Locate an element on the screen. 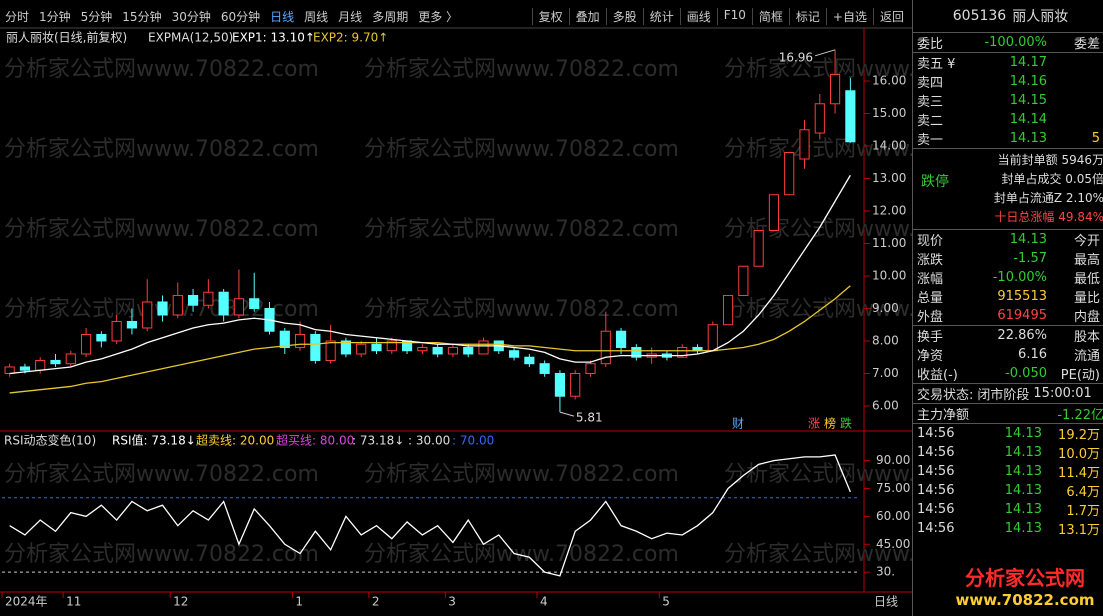 The height and width of the screenshot is (616, 1103). y-tick-label: 11.00 is located at coordinates (889, 243).